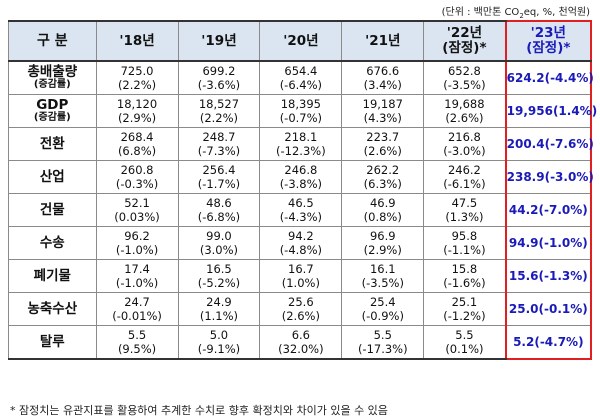 This screenshot has width=600, height=420. I want to click on table-cell: 25.0(-0.1%), so click(548, 309).